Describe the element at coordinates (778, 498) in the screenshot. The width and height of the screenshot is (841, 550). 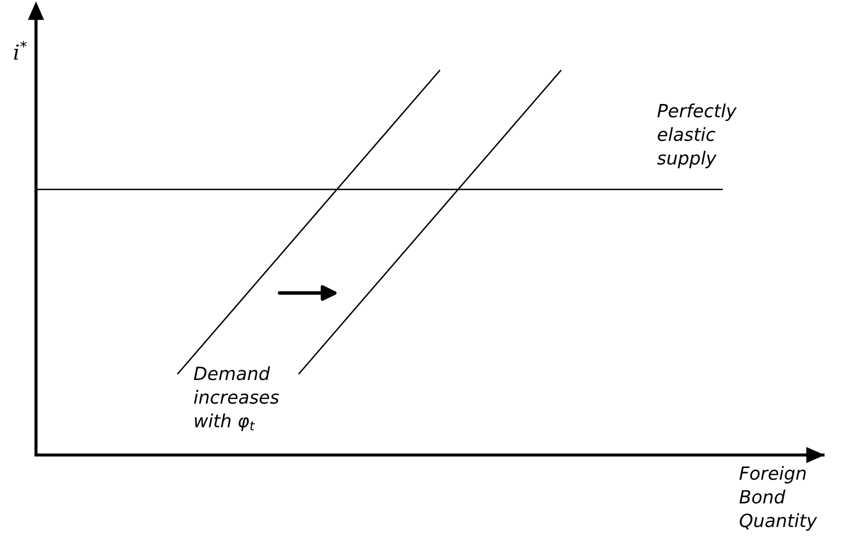
I see `x-axis-title: Foreign Bond Quantity` at that location.